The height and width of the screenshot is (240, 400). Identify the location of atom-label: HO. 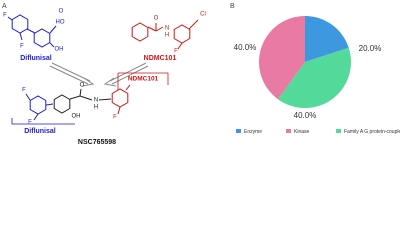
(60, 23).